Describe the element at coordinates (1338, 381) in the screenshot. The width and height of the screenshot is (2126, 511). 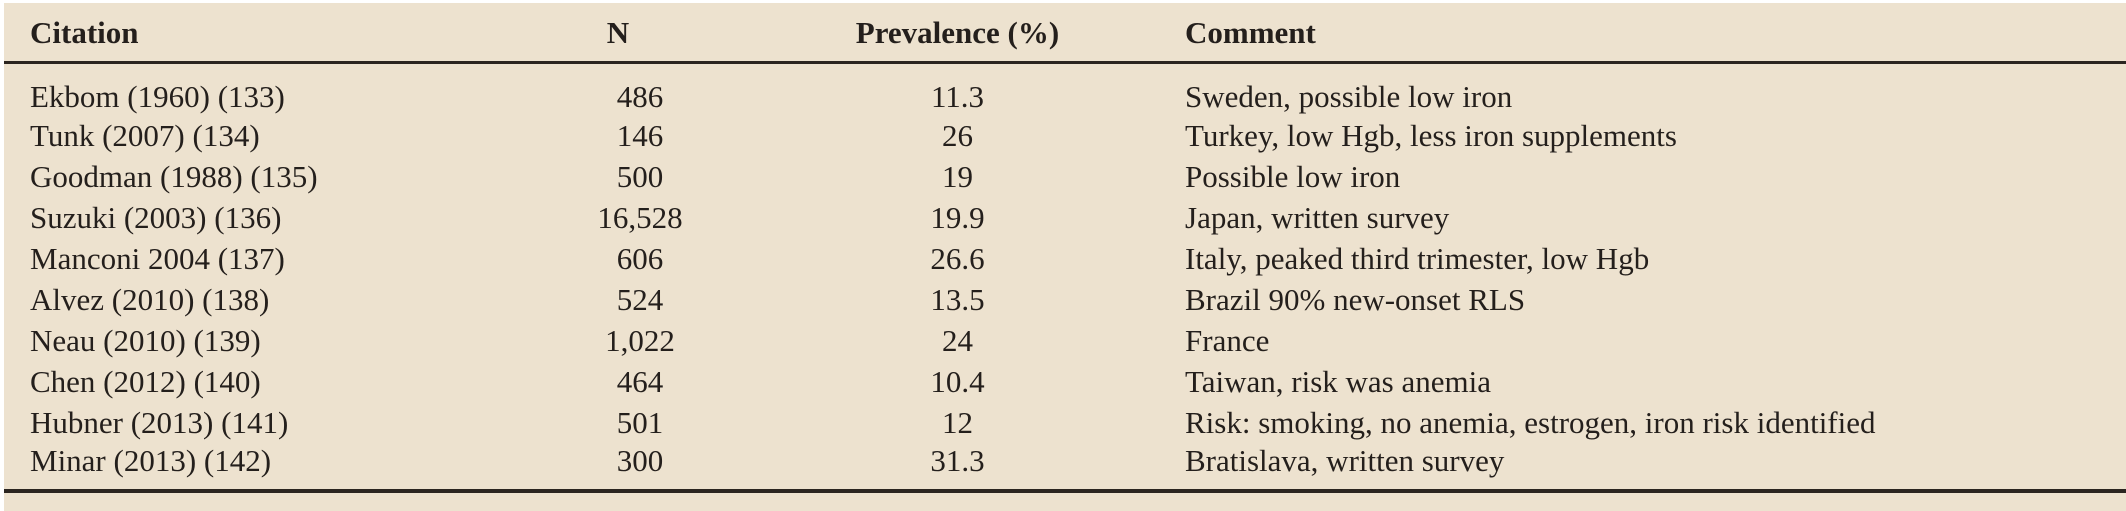
I see `comment-cell: Taiwan, risk was anemia` at that location.